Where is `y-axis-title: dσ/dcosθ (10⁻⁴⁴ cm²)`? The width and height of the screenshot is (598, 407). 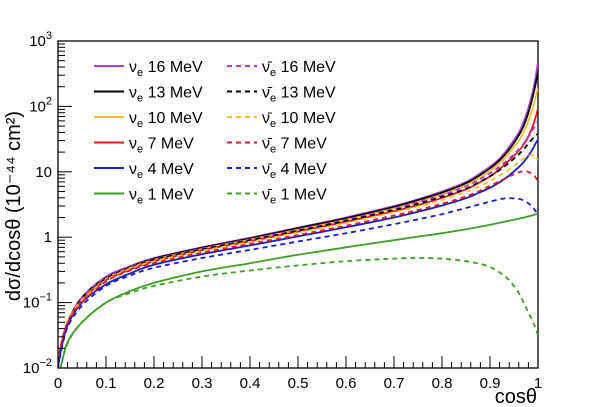
y-axis-title: dσ/dcosθ (10⁻⁴⁴ cm²) is located at coordinates (14, 206).